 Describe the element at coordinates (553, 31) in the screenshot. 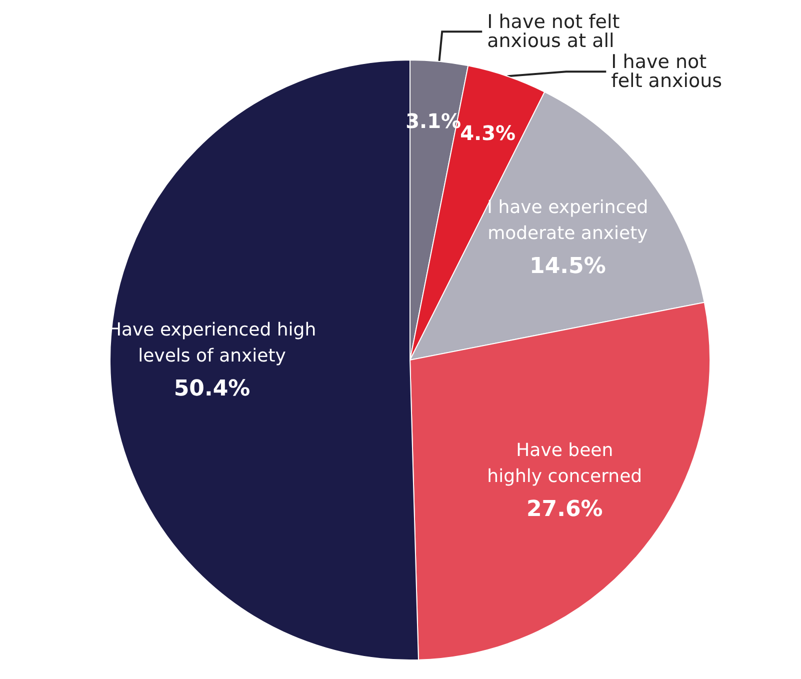

I see `slice-label: I have not felt anxious at all` at that location.